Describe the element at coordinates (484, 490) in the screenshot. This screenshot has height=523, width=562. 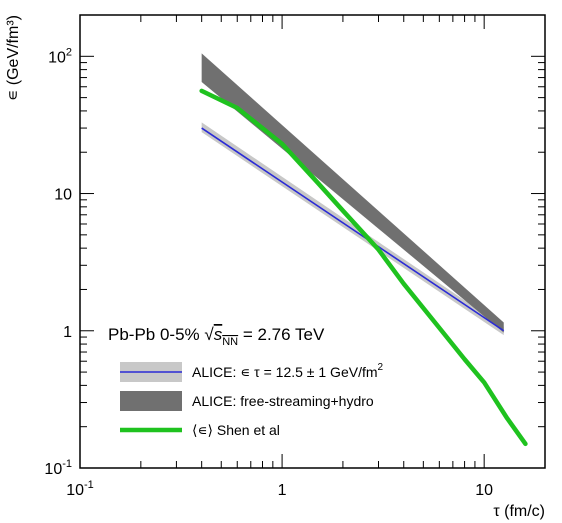
I see `x-tick-label: 10` at that location.